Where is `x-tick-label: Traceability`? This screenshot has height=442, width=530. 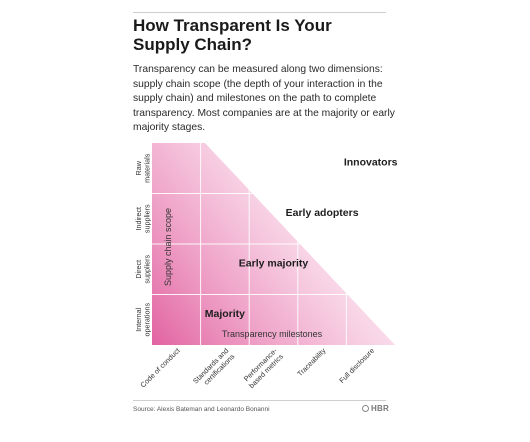
x-tick-label: Traceability is located at coordinates (311, 362).